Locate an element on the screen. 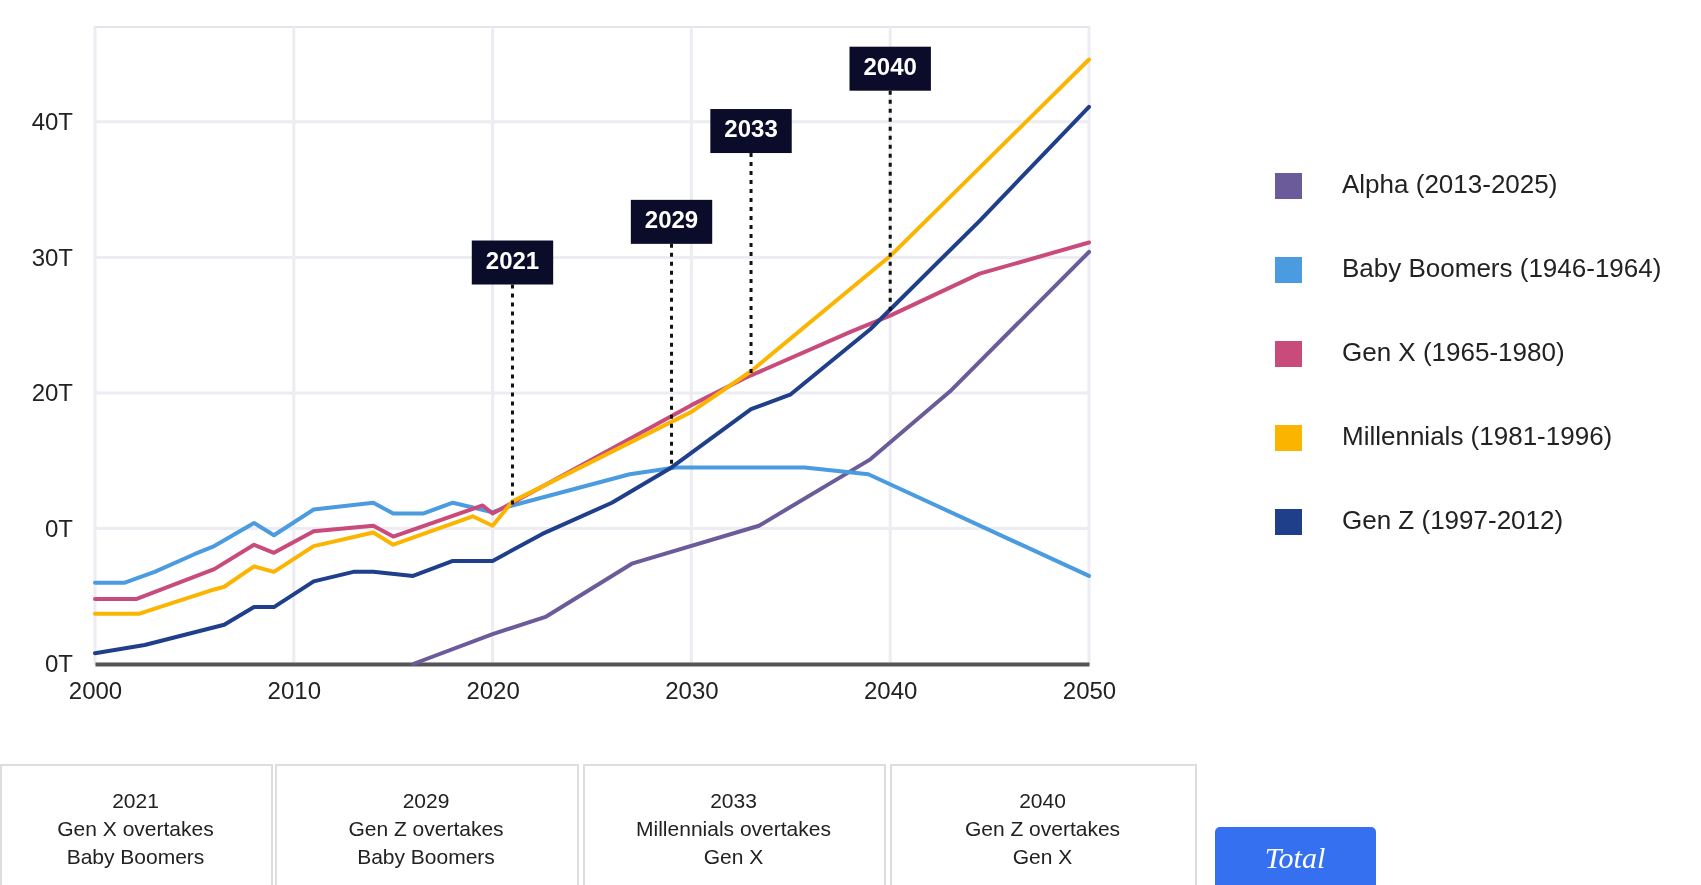 The image size is (1701, 885). text: 2021 Gen X overtakes Baby Boomers is located at coordinates (135, 828).